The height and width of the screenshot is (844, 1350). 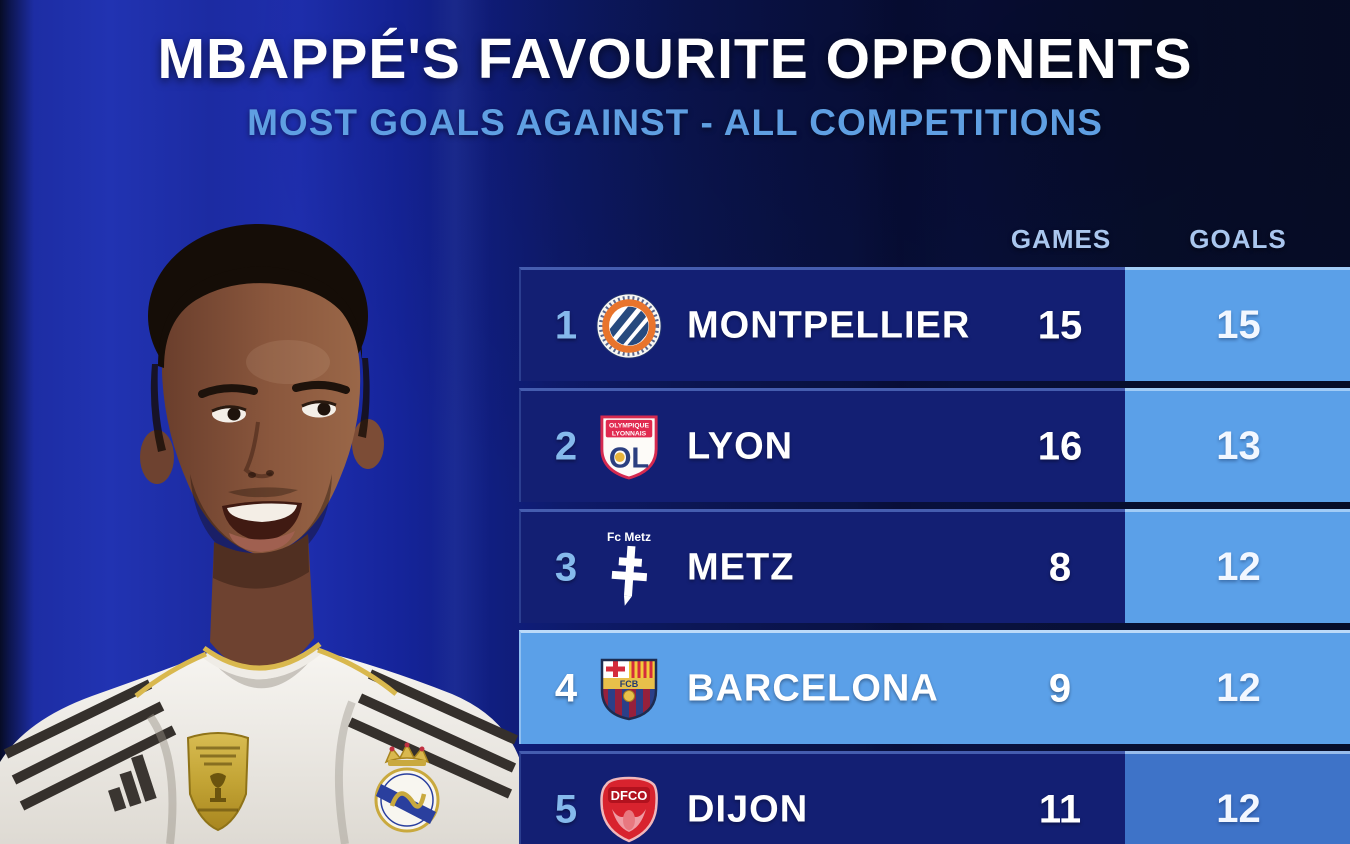 I want to click on games-value: 15, so click(x=1060, y=325).